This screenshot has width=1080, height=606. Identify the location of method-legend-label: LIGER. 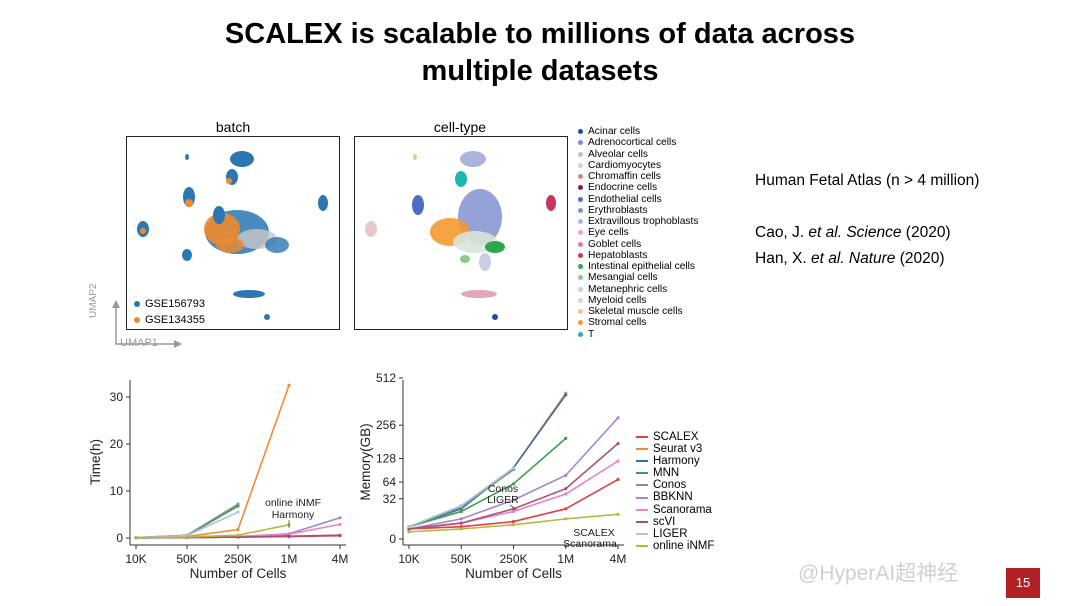
(670, 533).